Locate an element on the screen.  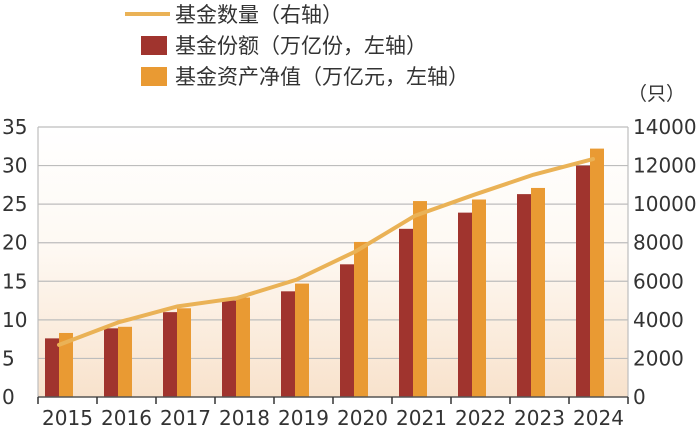
left-tick-label: 10 is located at coordinates (14, 320).